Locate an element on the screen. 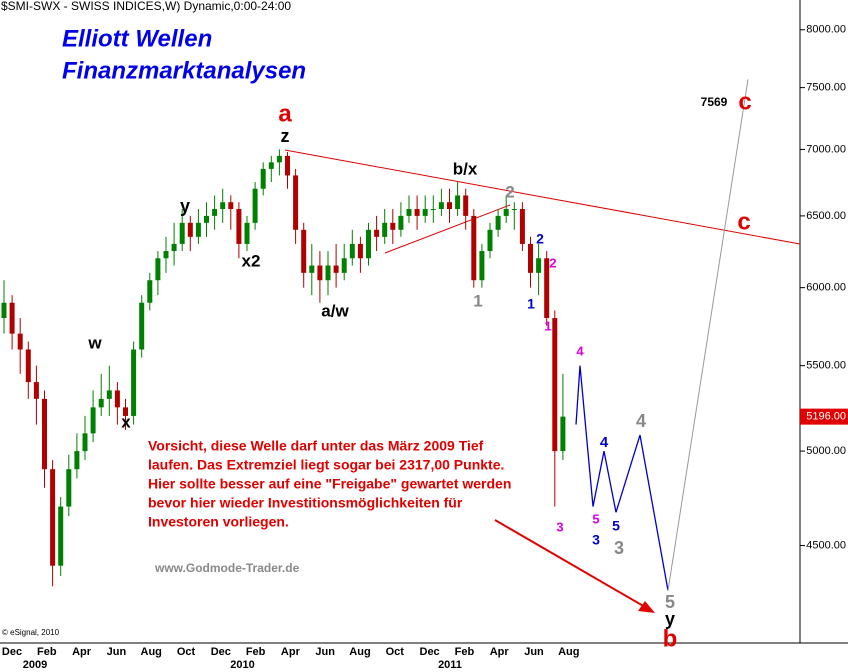  wave-label: a is located at coordinates (285, 113).